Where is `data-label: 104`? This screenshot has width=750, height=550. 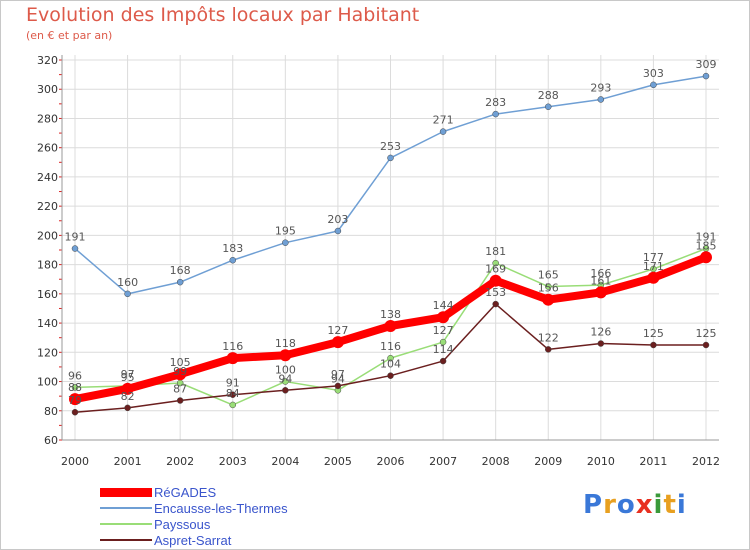 data-label: 104 is located at coordinates (390, 364).